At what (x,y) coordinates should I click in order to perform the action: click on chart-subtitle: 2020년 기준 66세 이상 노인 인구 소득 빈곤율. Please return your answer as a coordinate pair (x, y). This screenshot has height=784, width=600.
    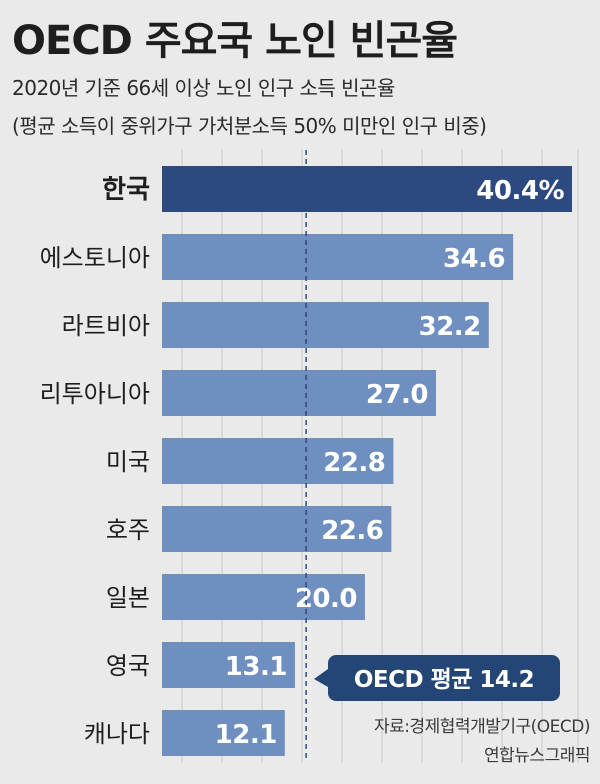
    Looking at the image, I should click on (203, 88).